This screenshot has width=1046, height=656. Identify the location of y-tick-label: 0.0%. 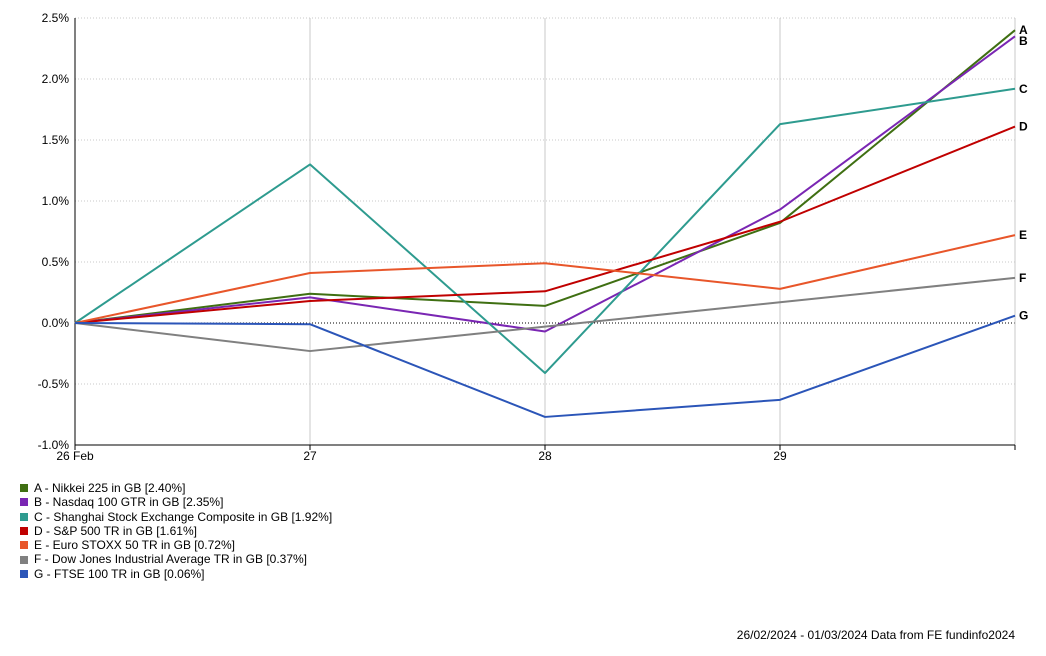
(56, 323).